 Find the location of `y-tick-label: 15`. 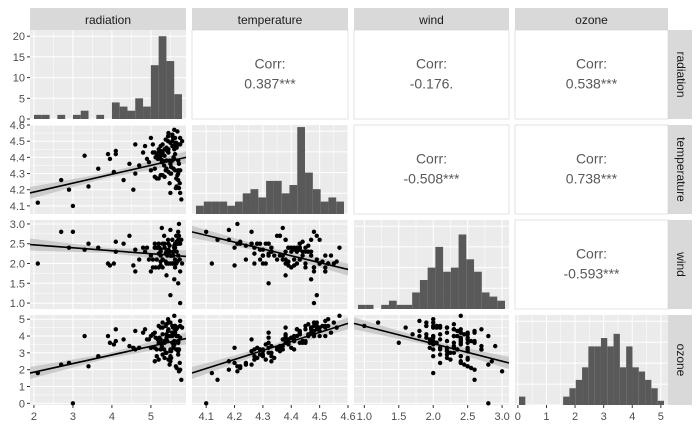

y-tick-label: 15 is located at coordinates (19, 58).